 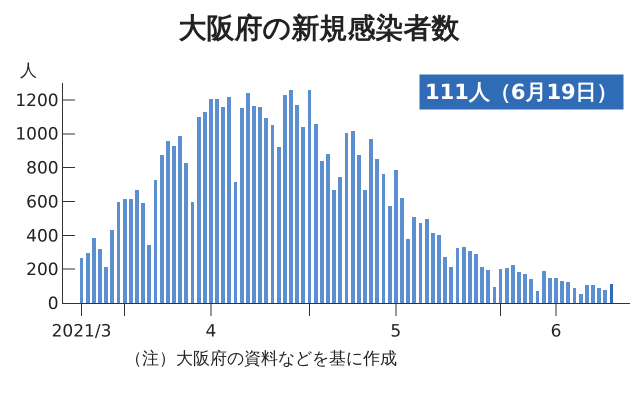 I want to click on annotation: 111人（6月19日）, so click(x=521, y=92).